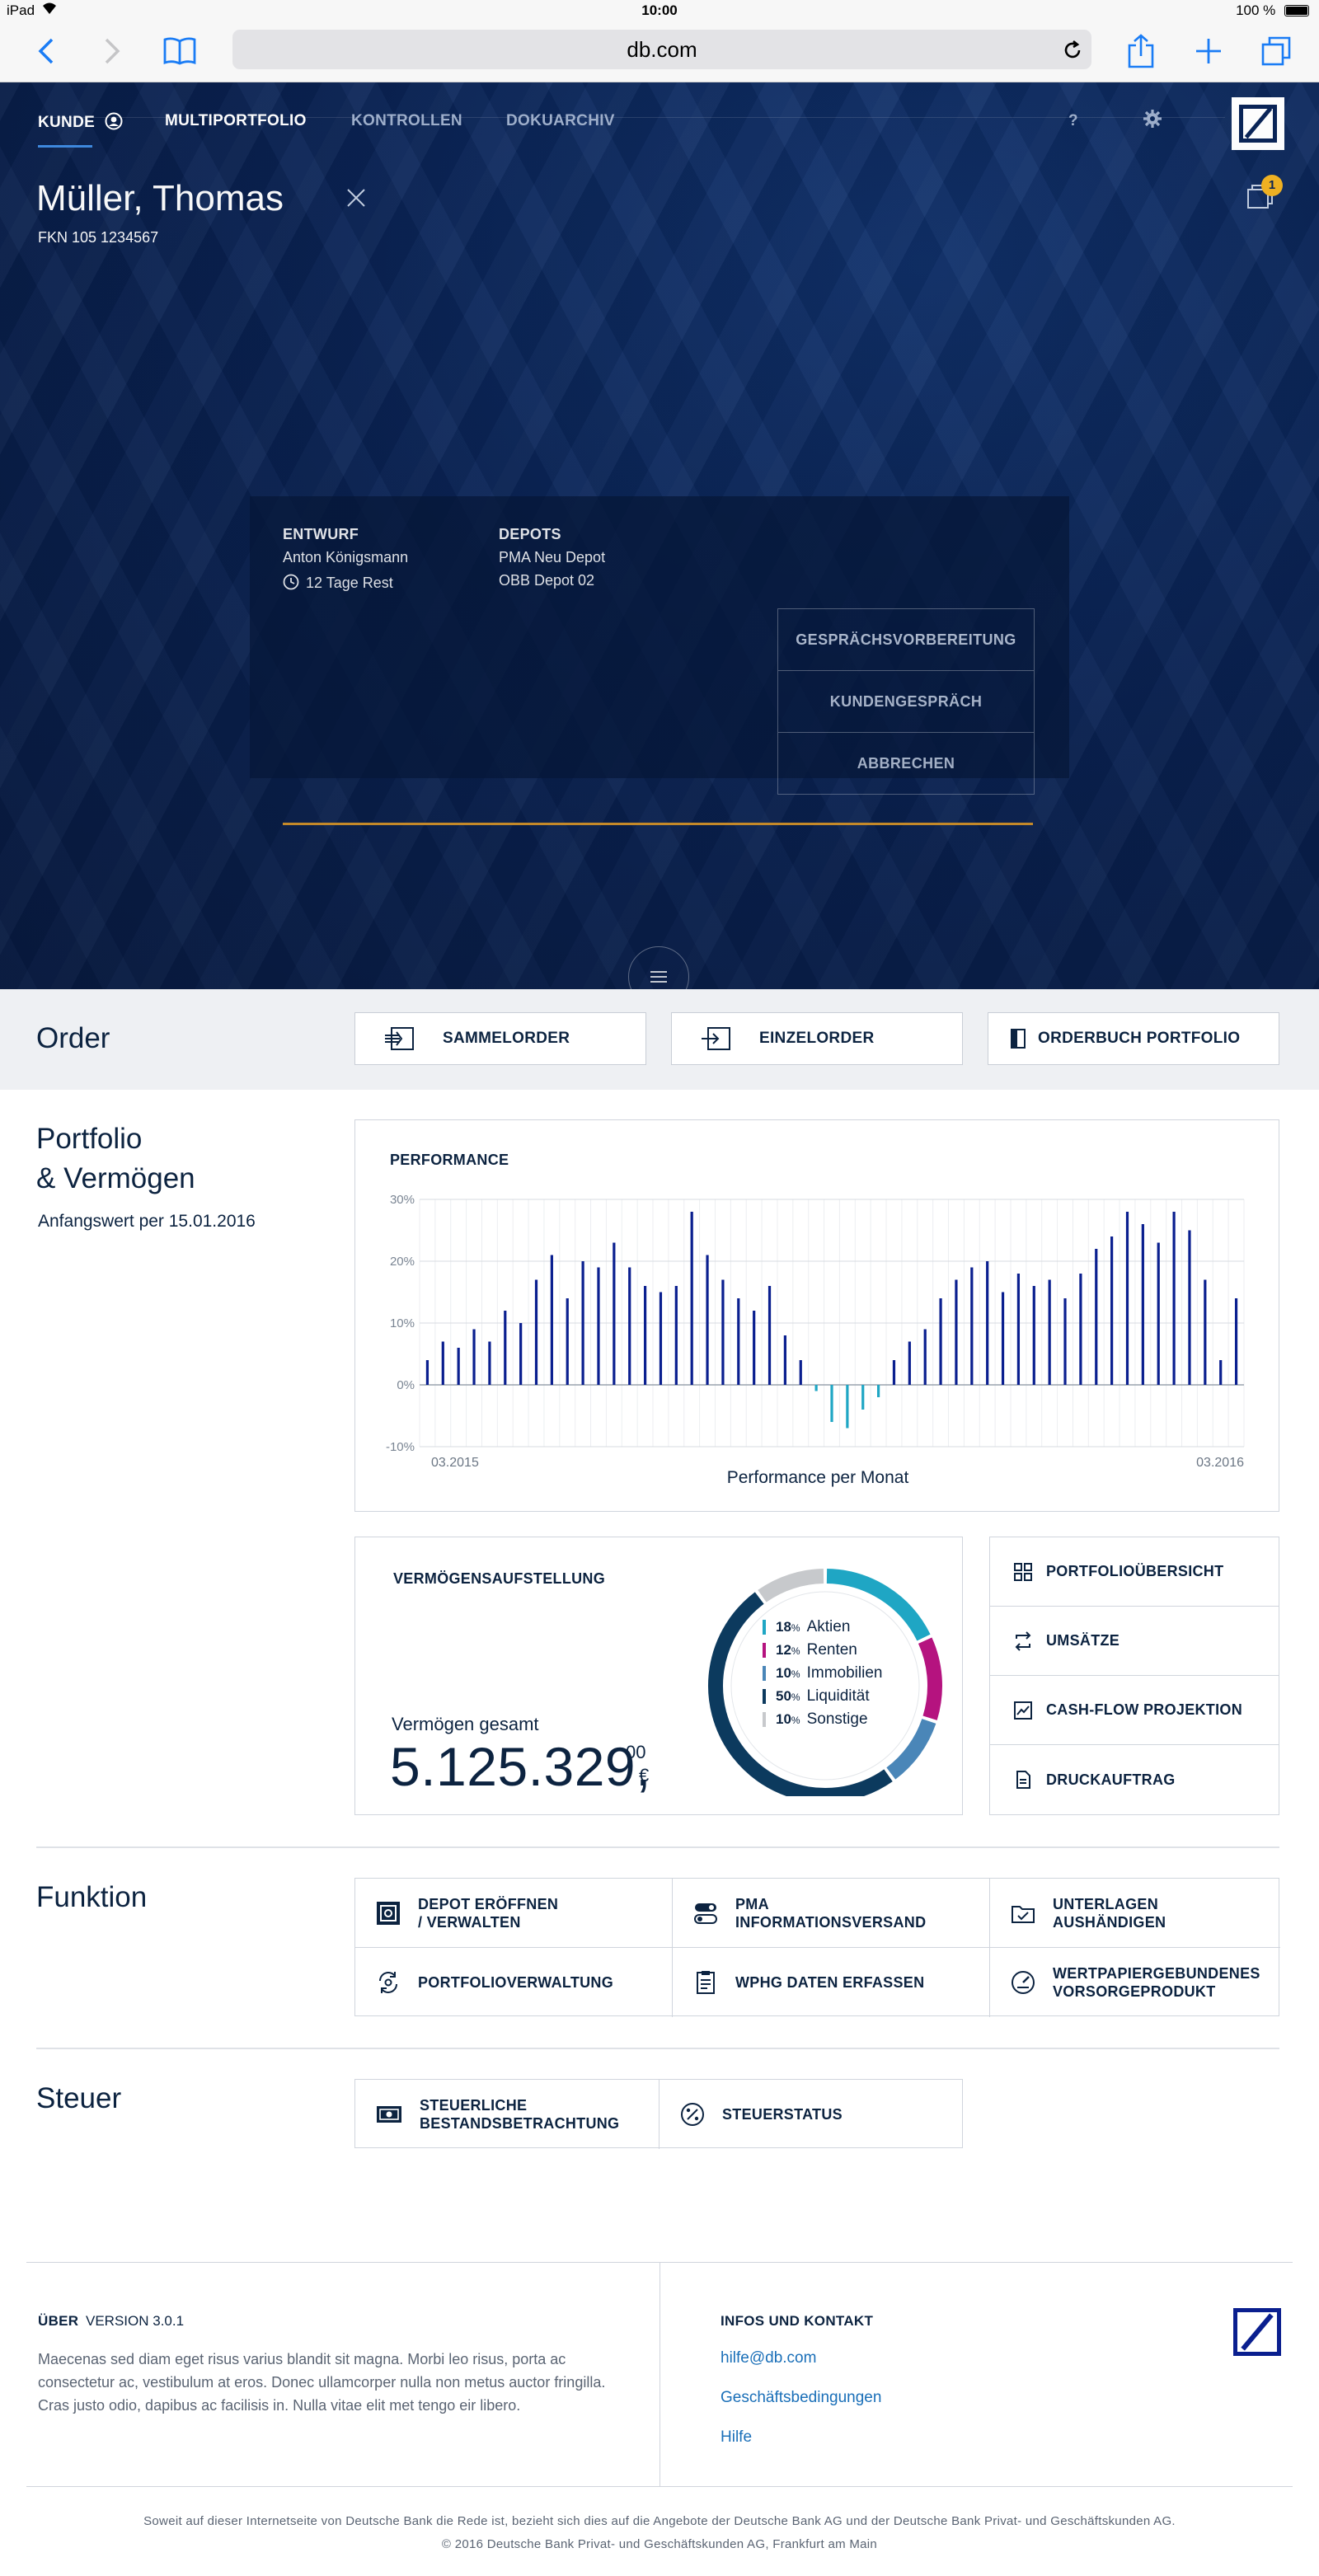 Image resolution: width=1319 pixels, height=2576 pixels. What do you see at coordinates (1220, 1463) in the screenshot?
I see `x-end-label: 03.2016` at bounding box center [1220, 1463].